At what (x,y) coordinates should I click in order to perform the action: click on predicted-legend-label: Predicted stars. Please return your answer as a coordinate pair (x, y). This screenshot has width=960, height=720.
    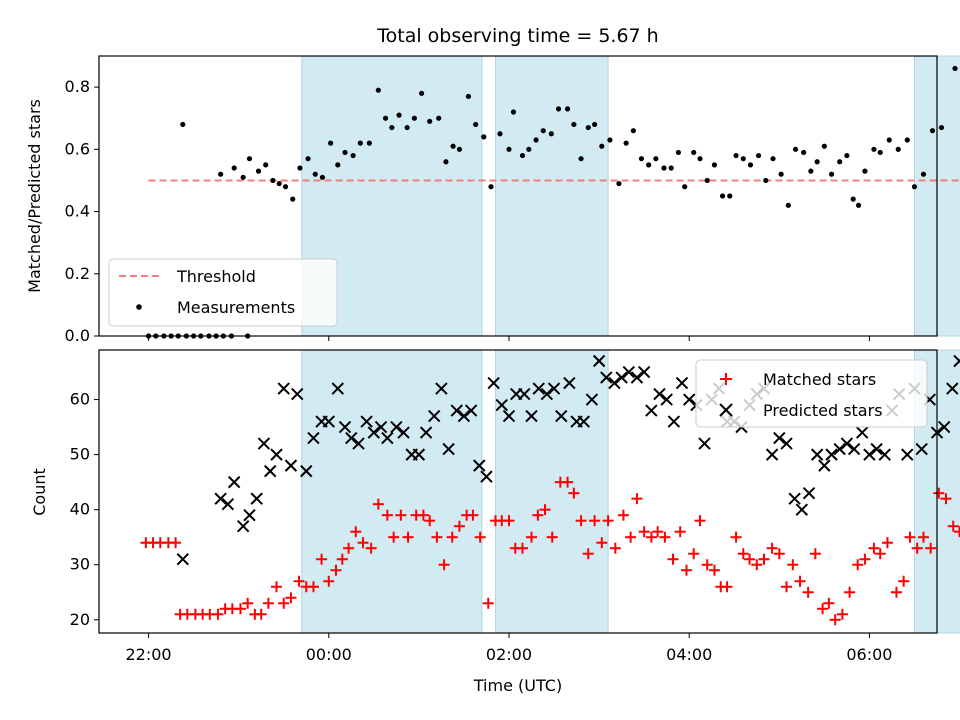
    Looking at the image, I should click on (823, 410).